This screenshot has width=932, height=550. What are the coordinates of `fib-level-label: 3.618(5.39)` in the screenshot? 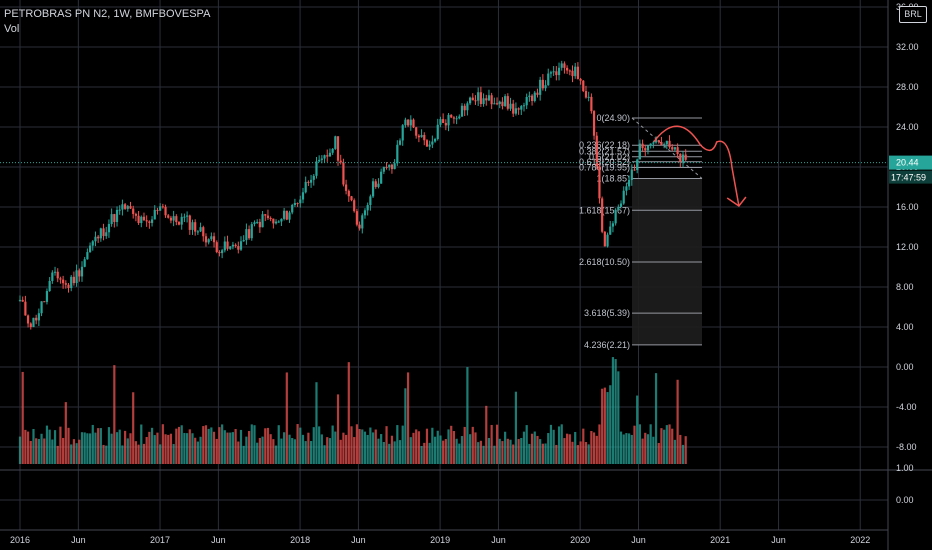 It's located at (607, 313).